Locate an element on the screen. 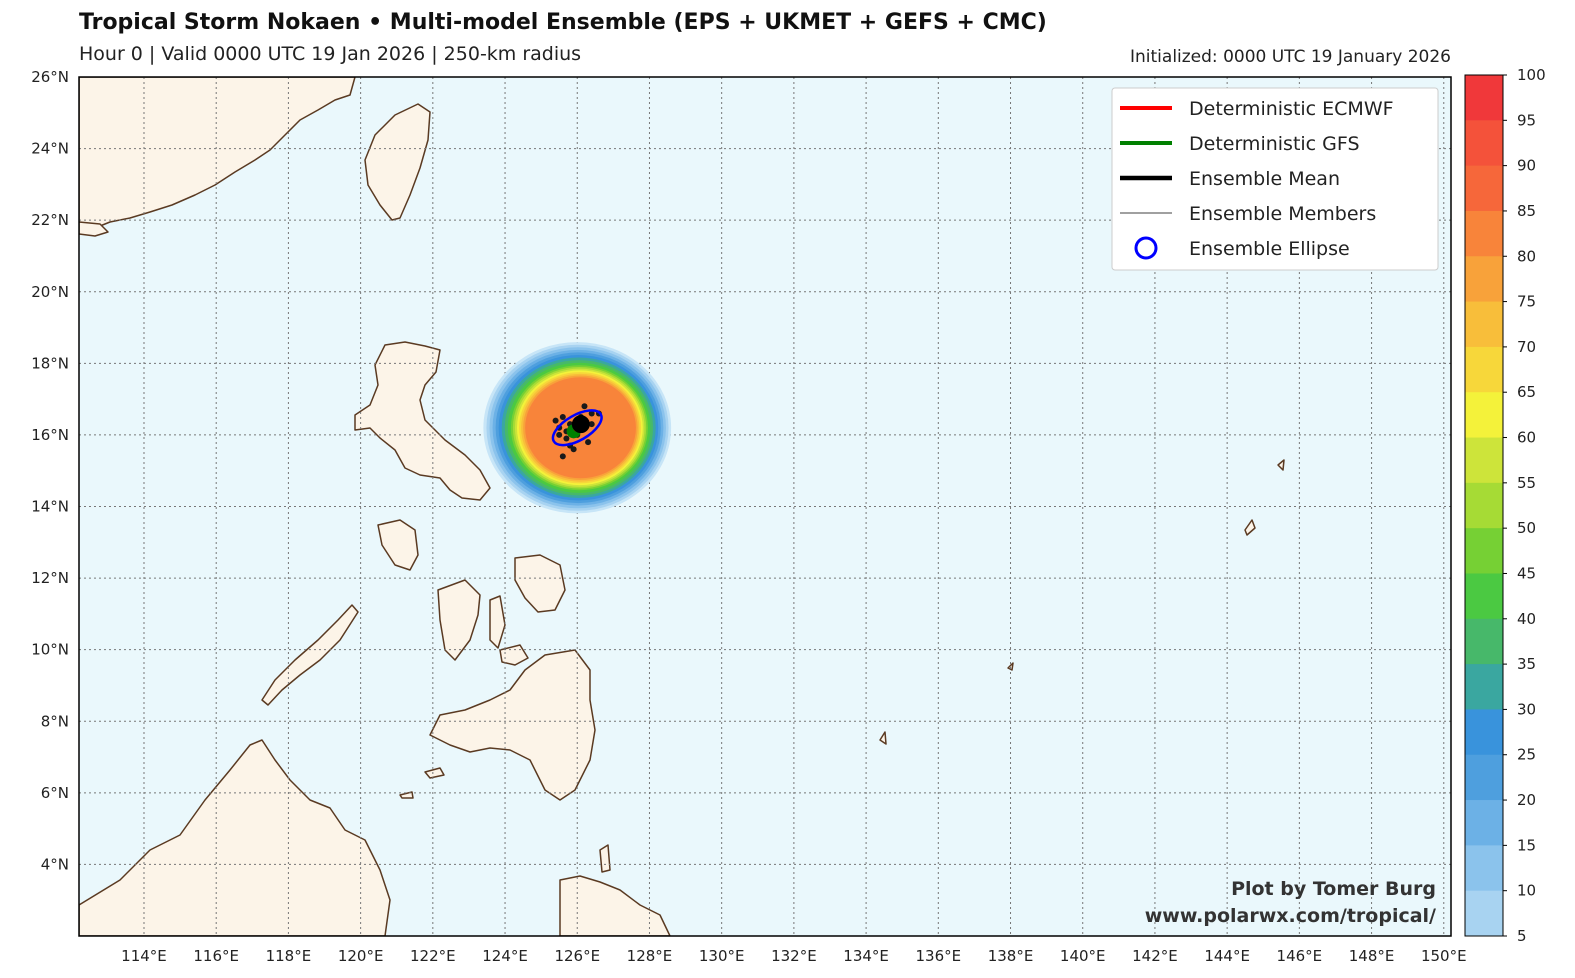  mindanao-island is located at coordinates (512, 725).